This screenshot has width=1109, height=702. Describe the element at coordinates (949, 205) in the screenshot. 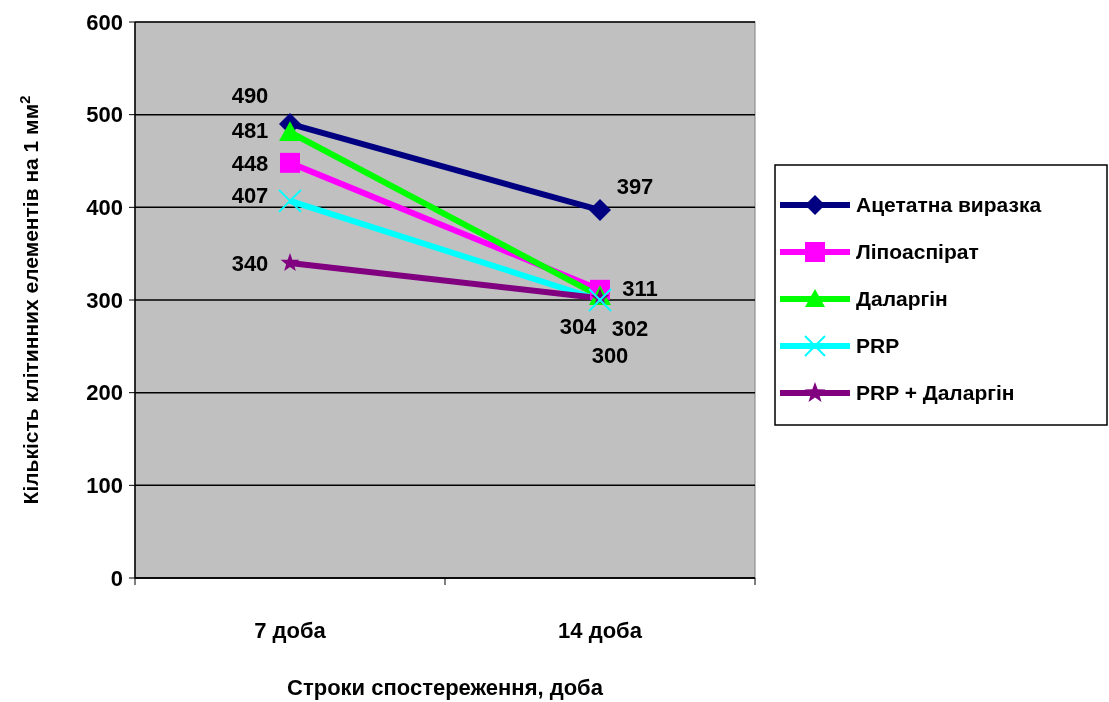

I see `legend-label: Ацетатна виразка` at that location.